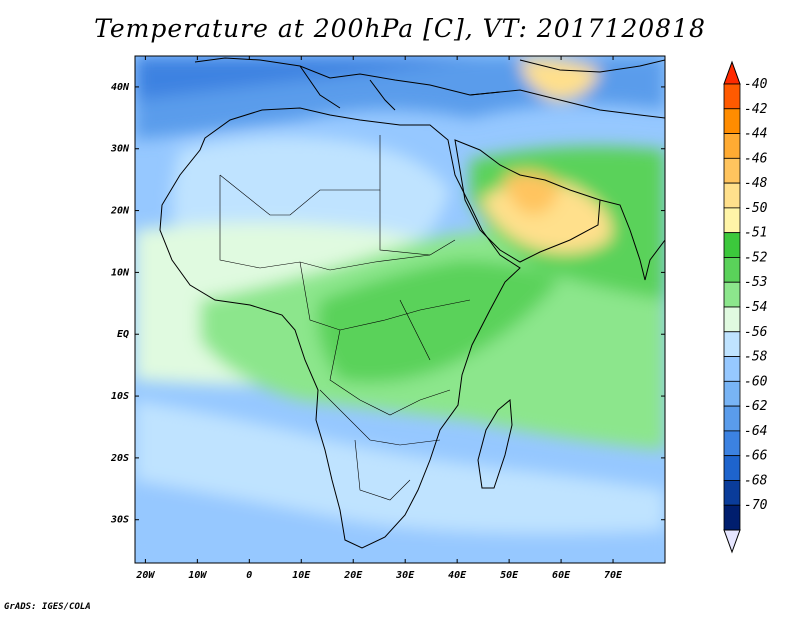  Describe the element at coordinates (119, 520) in the screenshot. I see `lat-tick-label: 30S` at that location.